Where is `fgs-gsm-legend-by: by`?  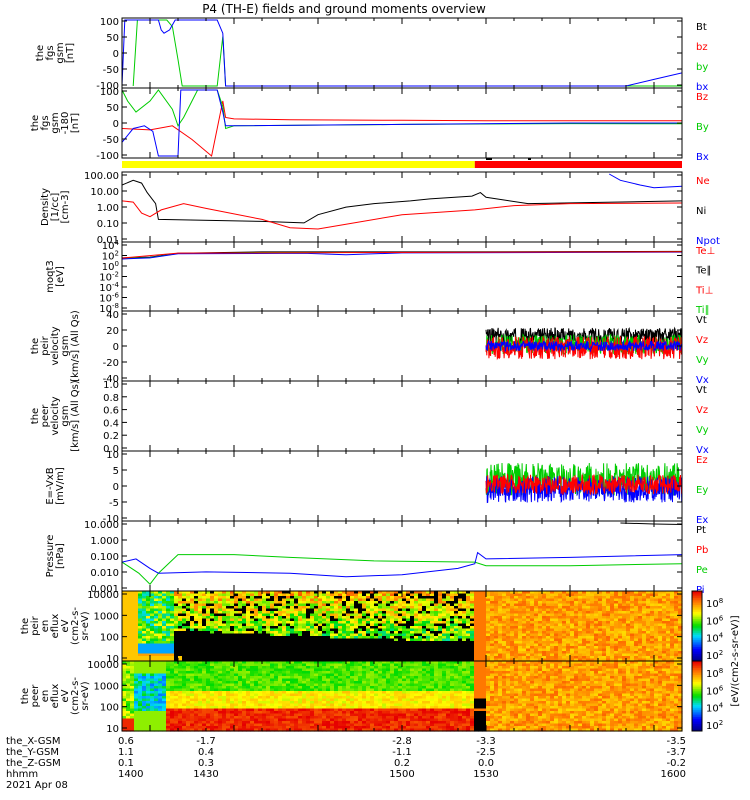
fgs-gsm-legend-by: by is located at coordinates (702, 67).